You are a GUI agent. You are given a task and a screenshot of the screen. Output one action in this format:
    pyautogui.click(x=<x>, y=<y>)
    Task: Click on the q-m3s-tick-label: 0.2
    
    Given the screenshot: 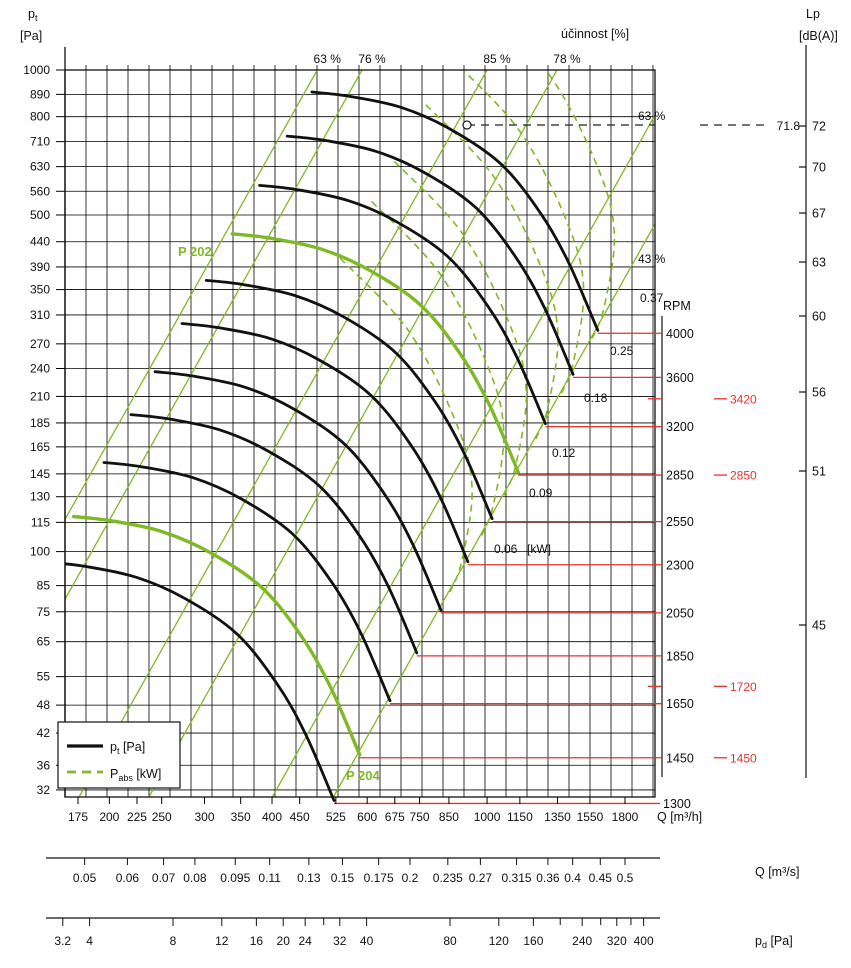 What is the action you would take?
    pyautogui.click(x=410, y=878)
    